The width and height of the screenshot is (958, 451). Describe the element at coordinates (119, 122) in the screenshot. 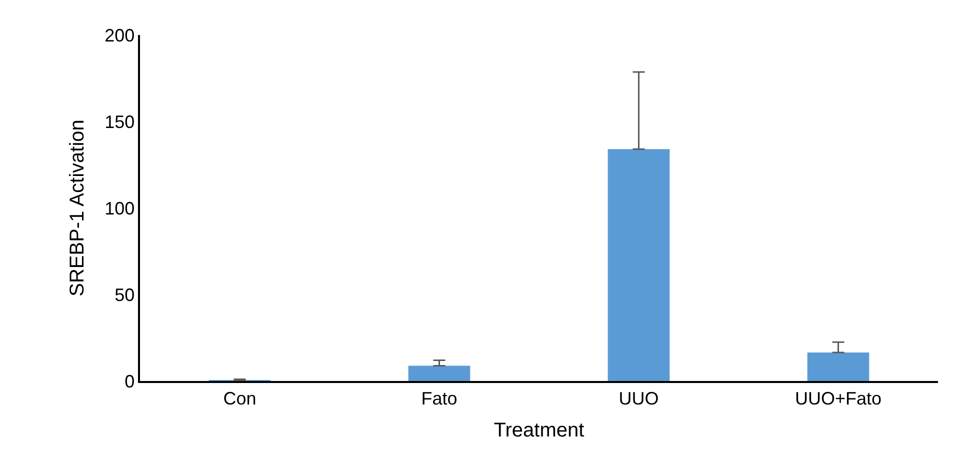

I see `y-tick-label: 150` at that location.